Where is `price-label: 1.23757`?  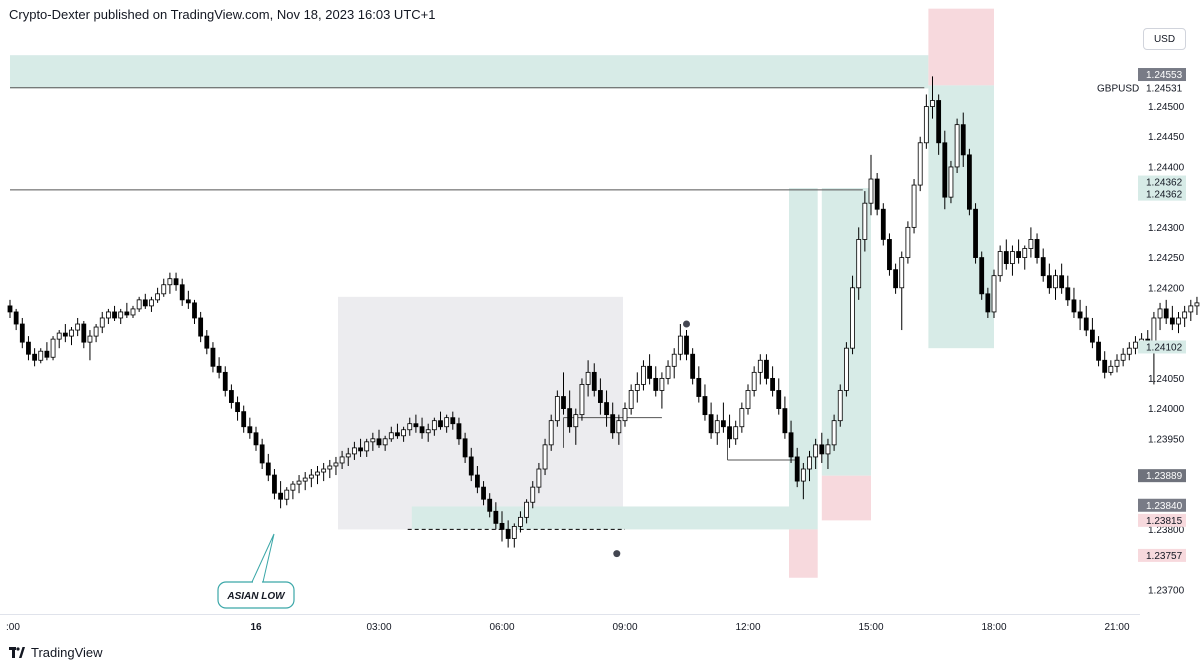 price-label: 1.23757 is located at coordinates (1162, 555).